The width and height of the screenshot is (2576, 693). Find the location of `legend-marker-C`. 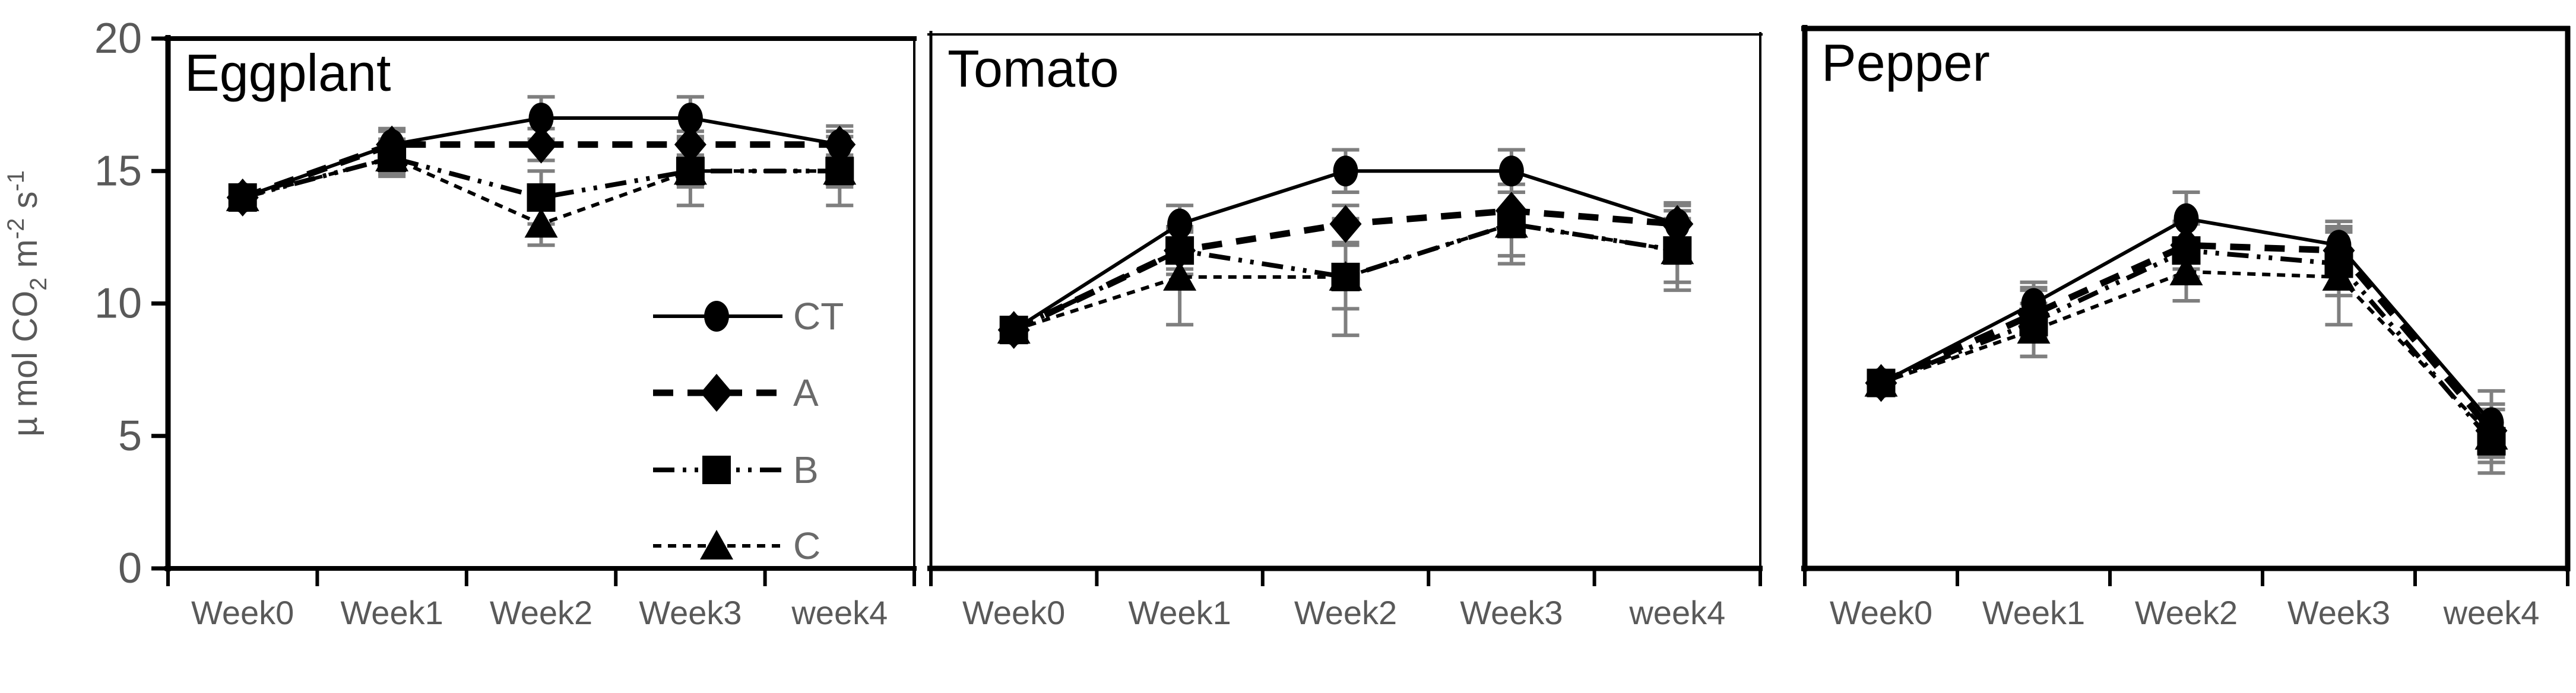

legend-marker-C is located at coordinates (717, 545).